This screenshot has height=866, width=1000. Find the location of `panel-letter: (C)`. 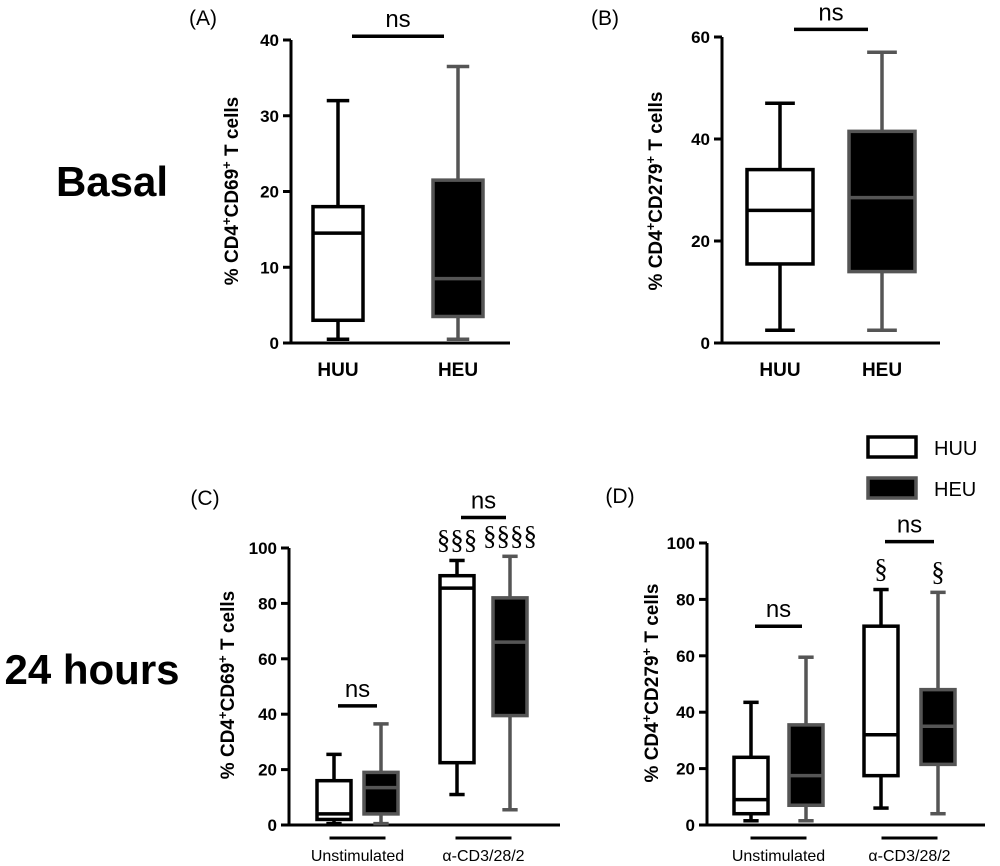

panel-letter: (C) is located at coordinates (204, 498).